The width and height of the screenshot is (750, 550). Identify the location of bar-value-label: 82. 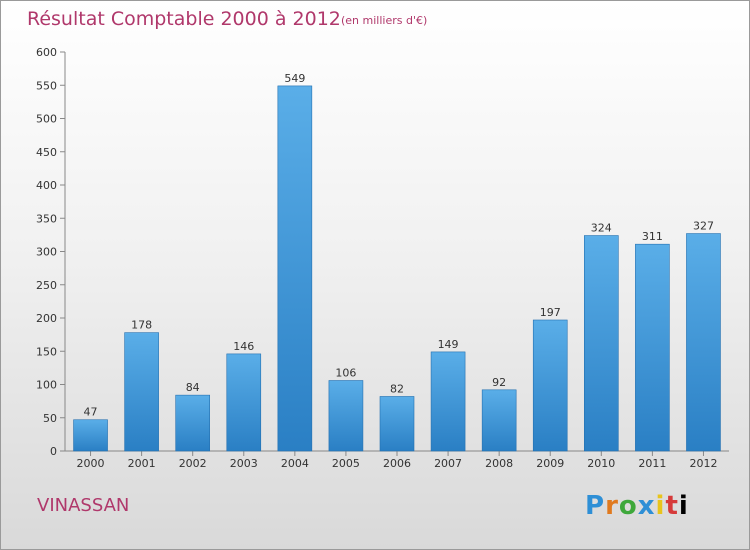
(397, 388).